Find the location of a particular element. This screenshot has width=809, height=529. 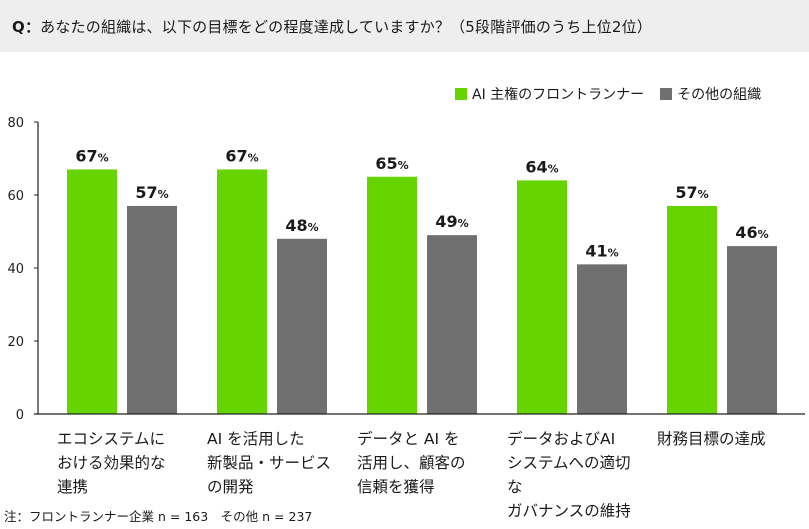

value-label: 41% is located at coordinates (601, 250).